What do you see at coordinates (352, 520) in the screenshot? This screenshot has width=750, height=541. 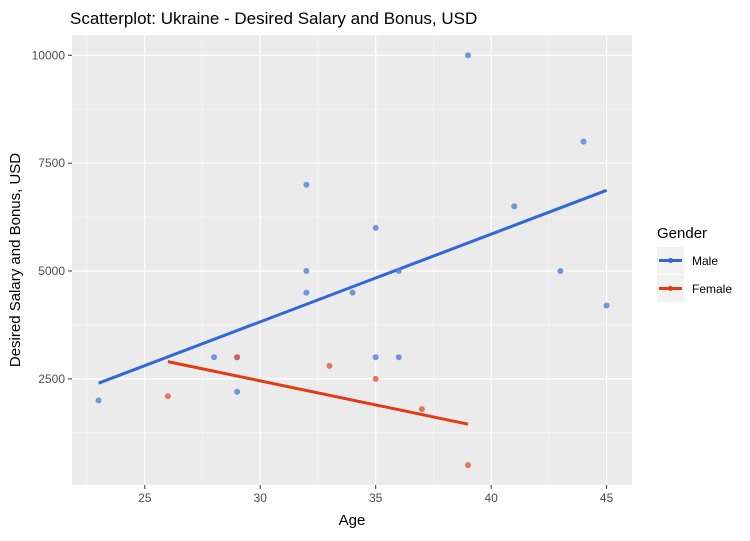 I see `x-axis-label: Age` at bounding box center [352, 520].